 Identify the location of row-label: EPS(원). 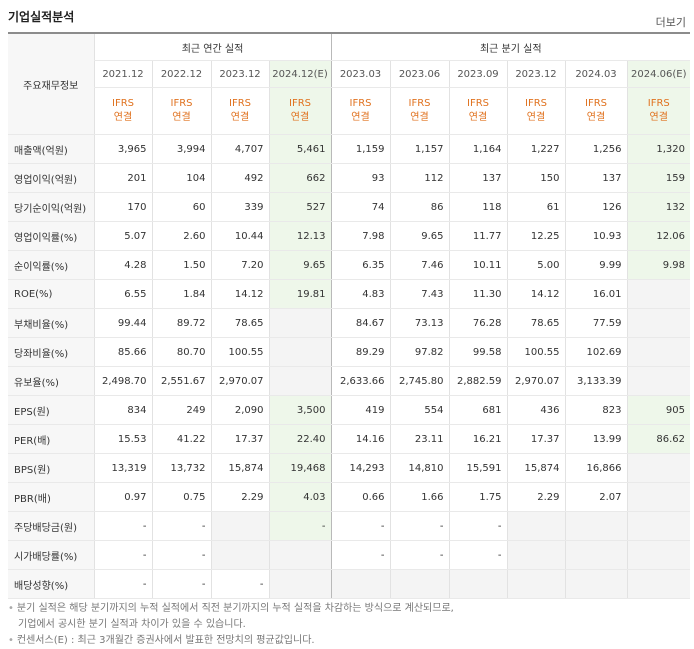
(51, 410).